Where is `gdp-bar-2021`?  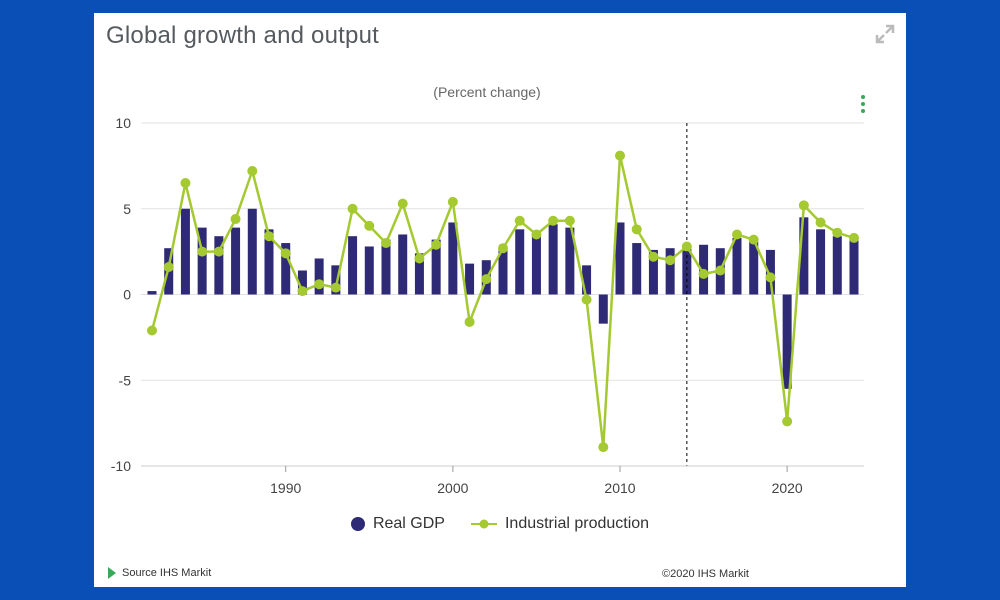 gdp-bar-2021 is located at coordinates (804, 256).